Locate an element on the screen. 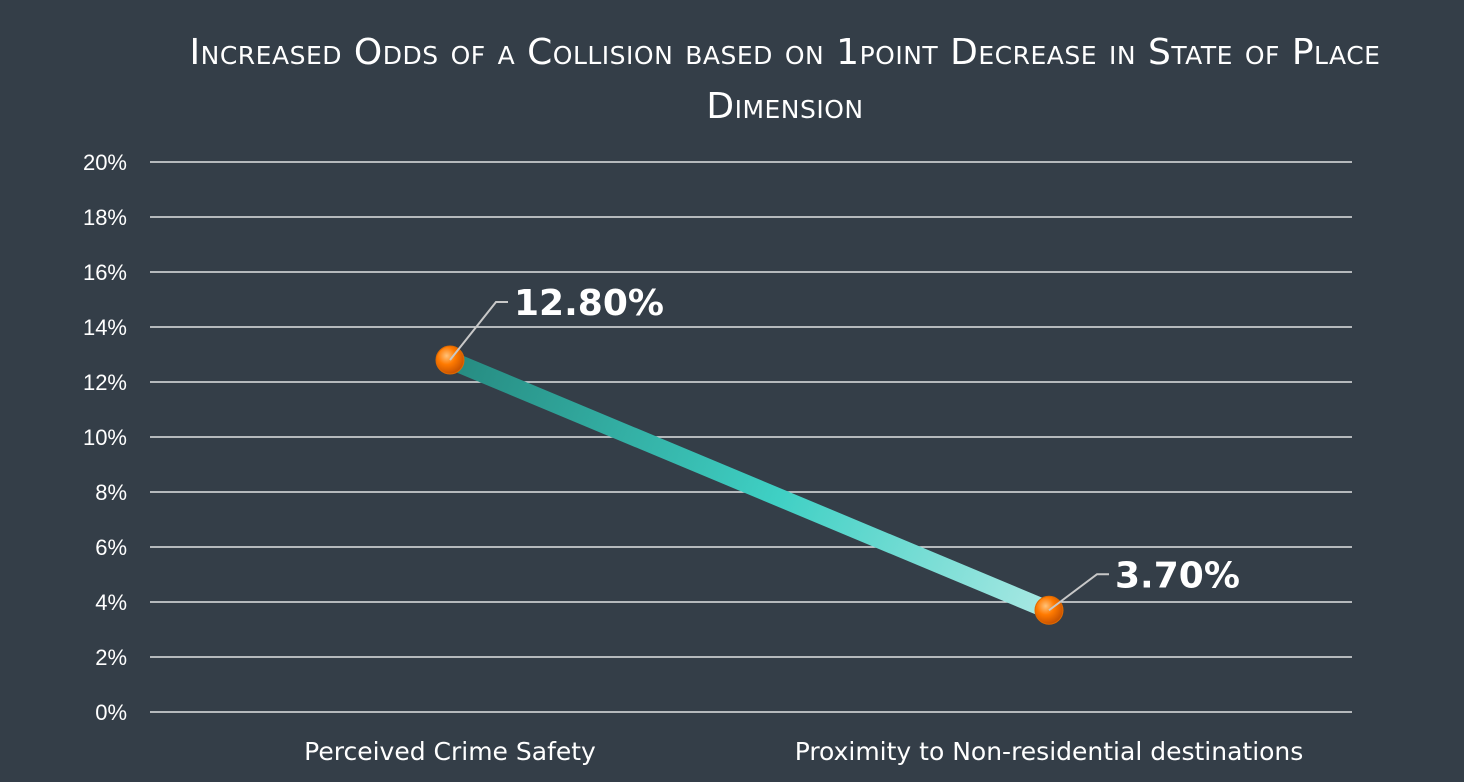 This screenshot has height=782, width=1464. y-tick-label: 16% is located at coordinates (105, 272).